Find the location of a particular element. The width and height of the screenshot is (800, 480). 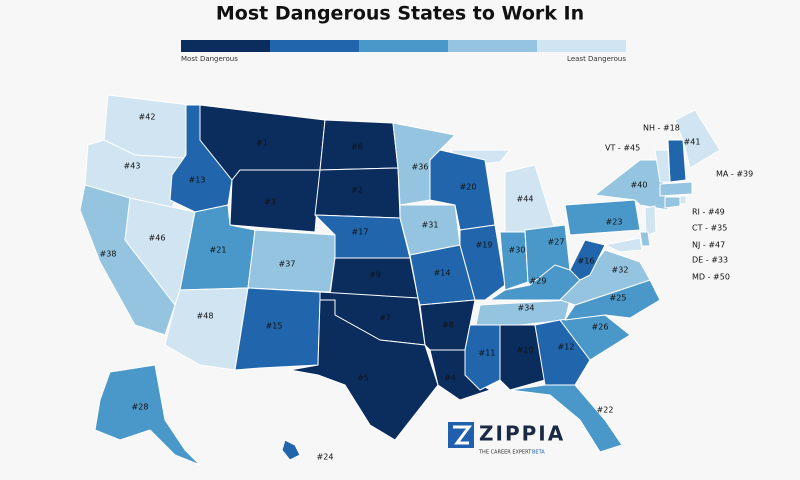

state-label: #2 is located at coordinates (357, 190).